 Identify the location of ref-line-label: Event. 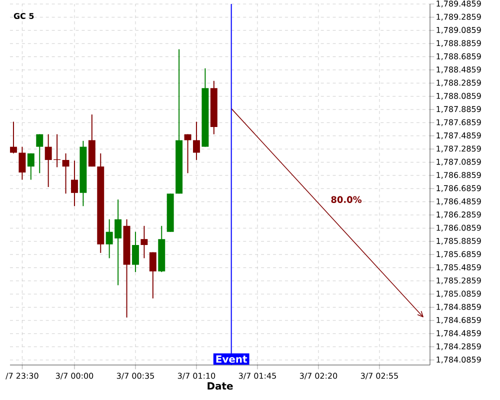
(232, 359).